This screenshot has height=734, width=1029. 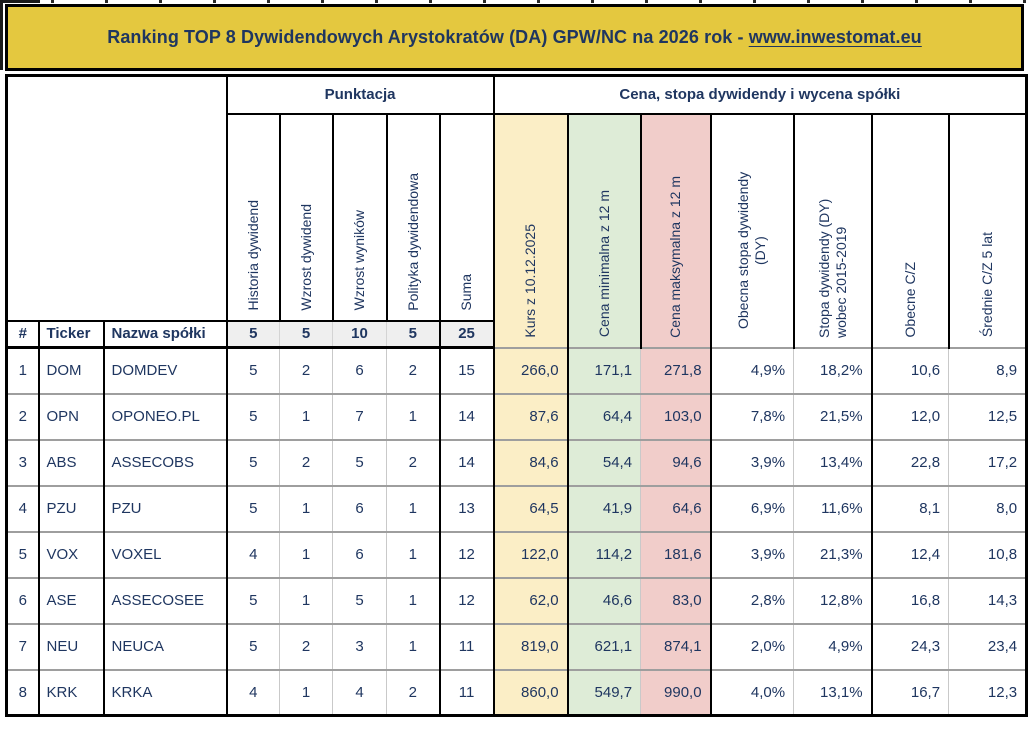 What do you see at coordinates (530, 646) in the screenshot?
I see `kurs-cell: 819,0` at bounding box center [530, 646].